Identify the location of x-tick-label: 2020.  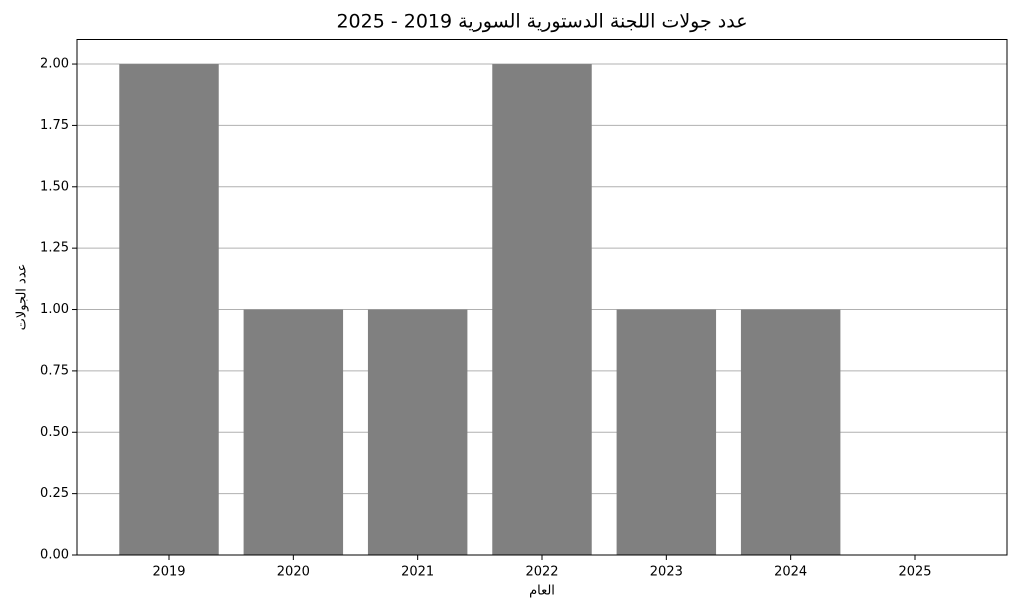
(293, 572).